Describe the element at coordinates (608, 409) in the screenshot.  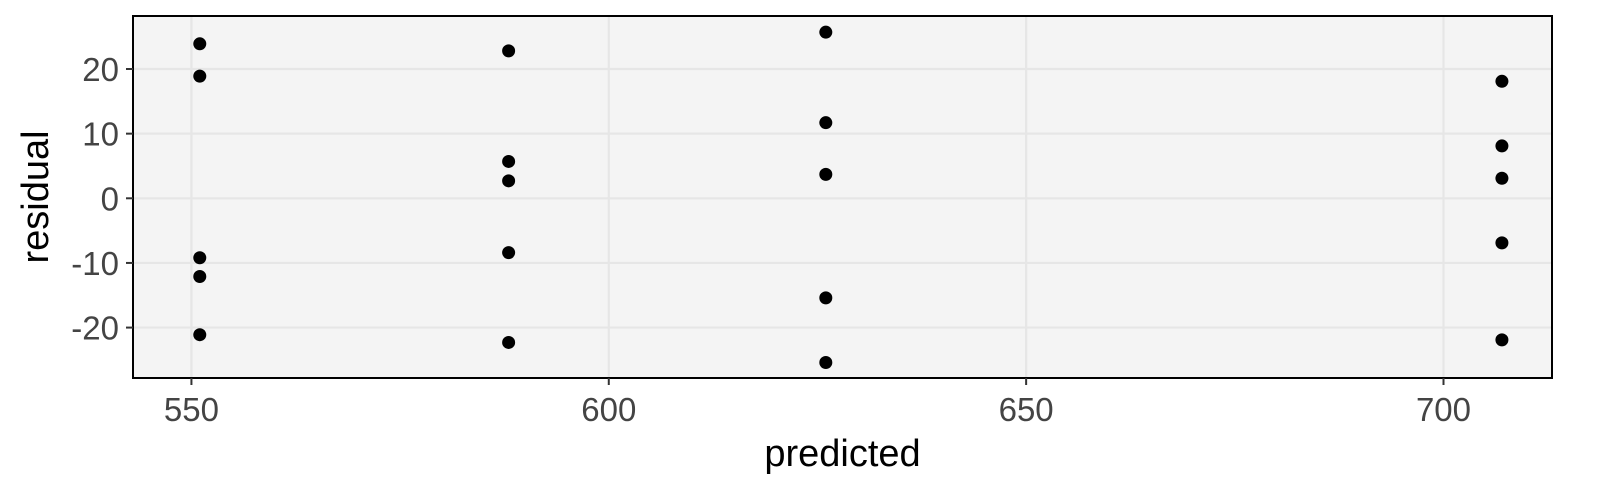
I see `x-tick-label: 600` at that location.